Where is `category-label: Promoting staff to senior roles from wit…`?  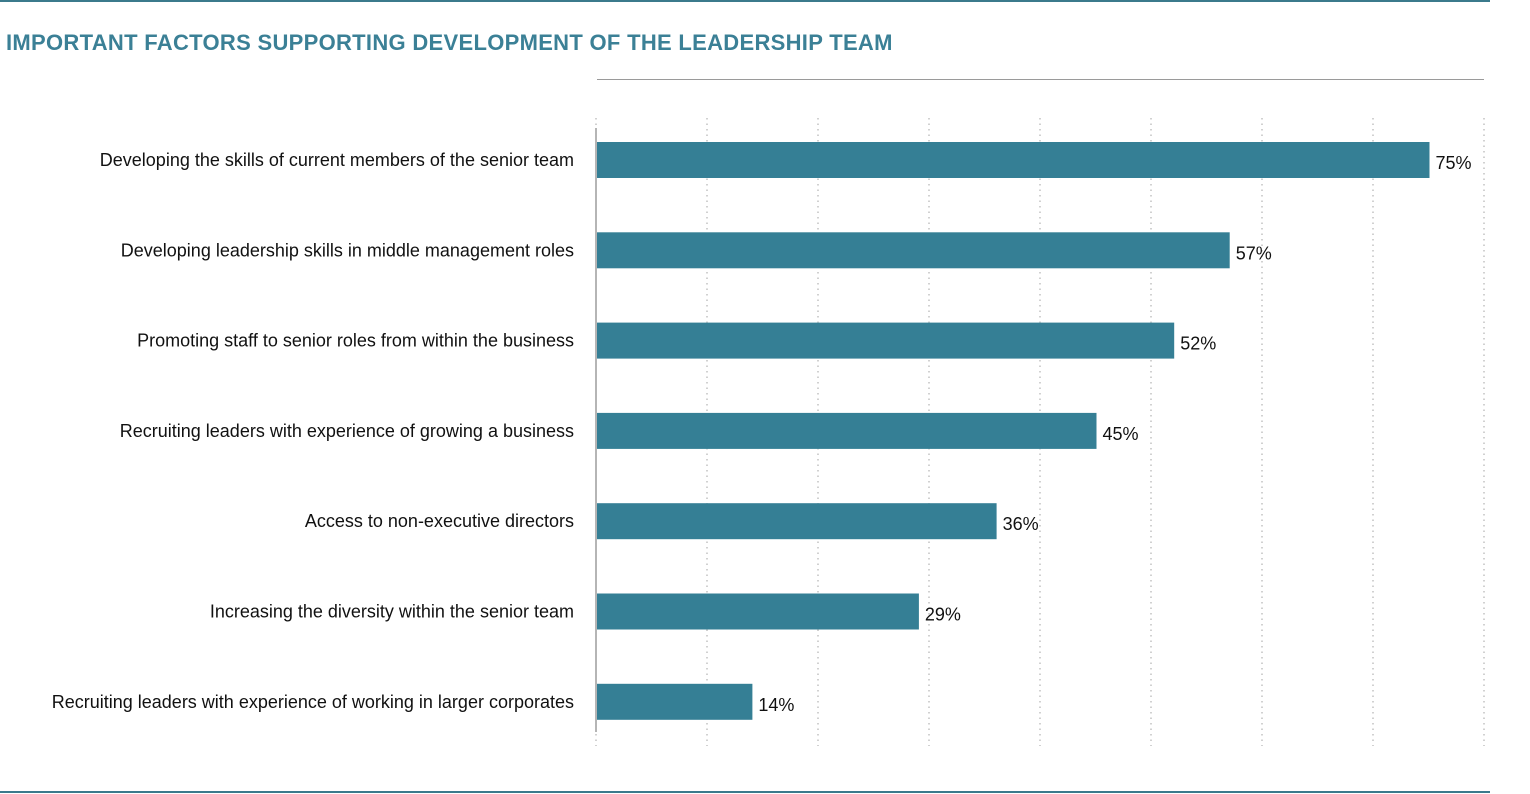 category-label: Promoting staff to senior roles from wit… is located at coordinates (355, 341).